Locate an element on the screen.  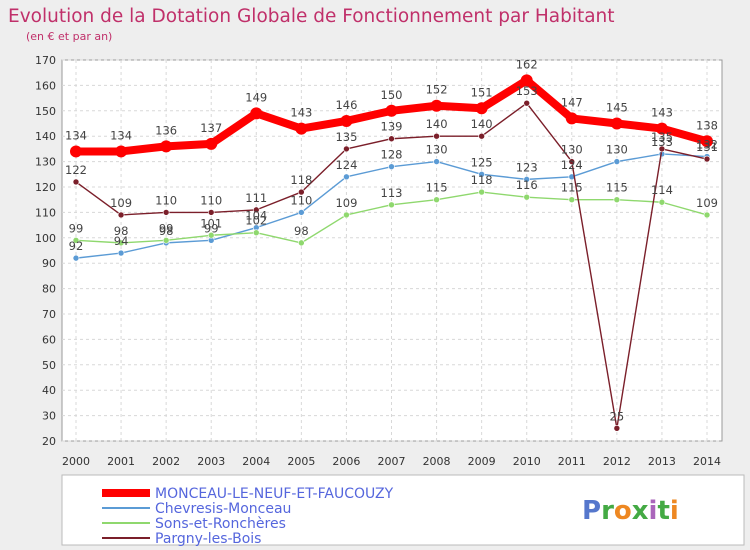
data-label: 152 is located at coordinates (437, 90).